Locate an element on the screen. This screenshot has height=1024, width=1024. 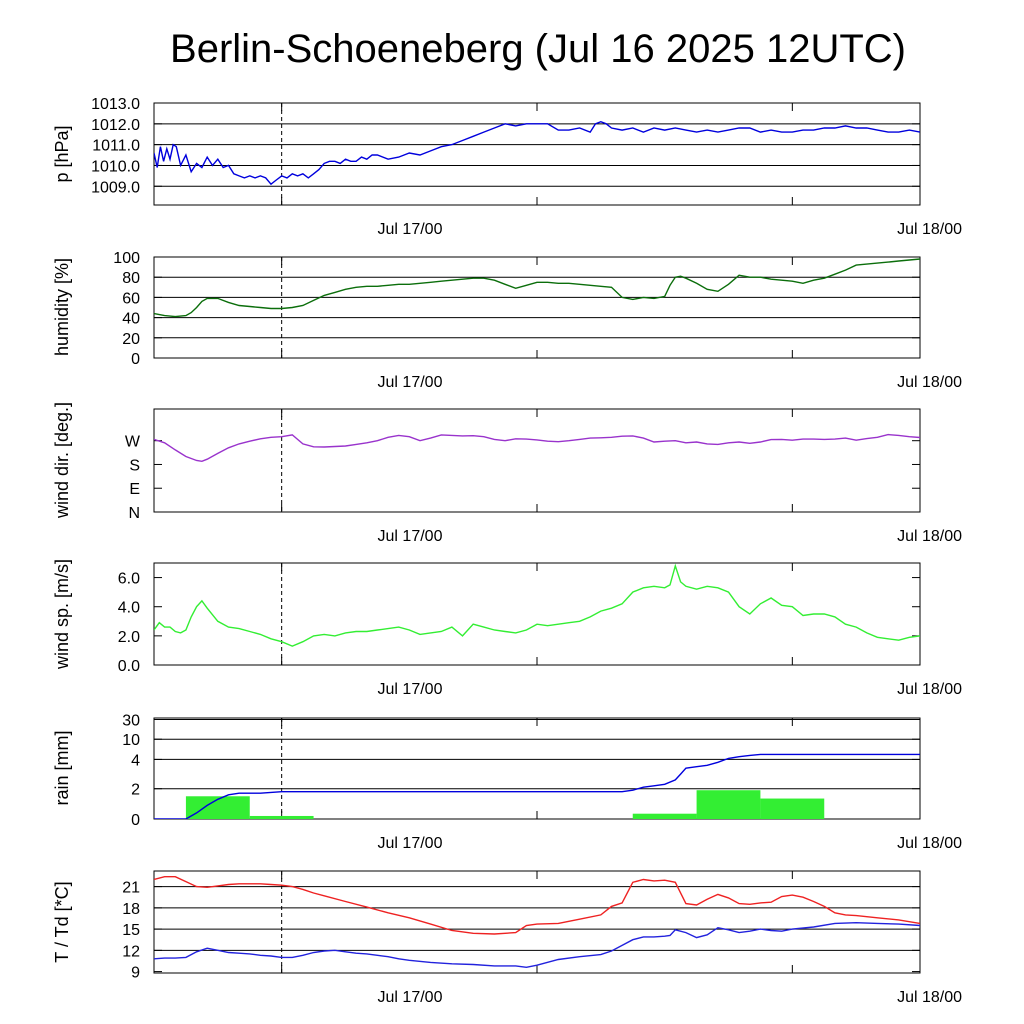
ytick-label-humidity-0: 0 is located at coordinates (135, 359).